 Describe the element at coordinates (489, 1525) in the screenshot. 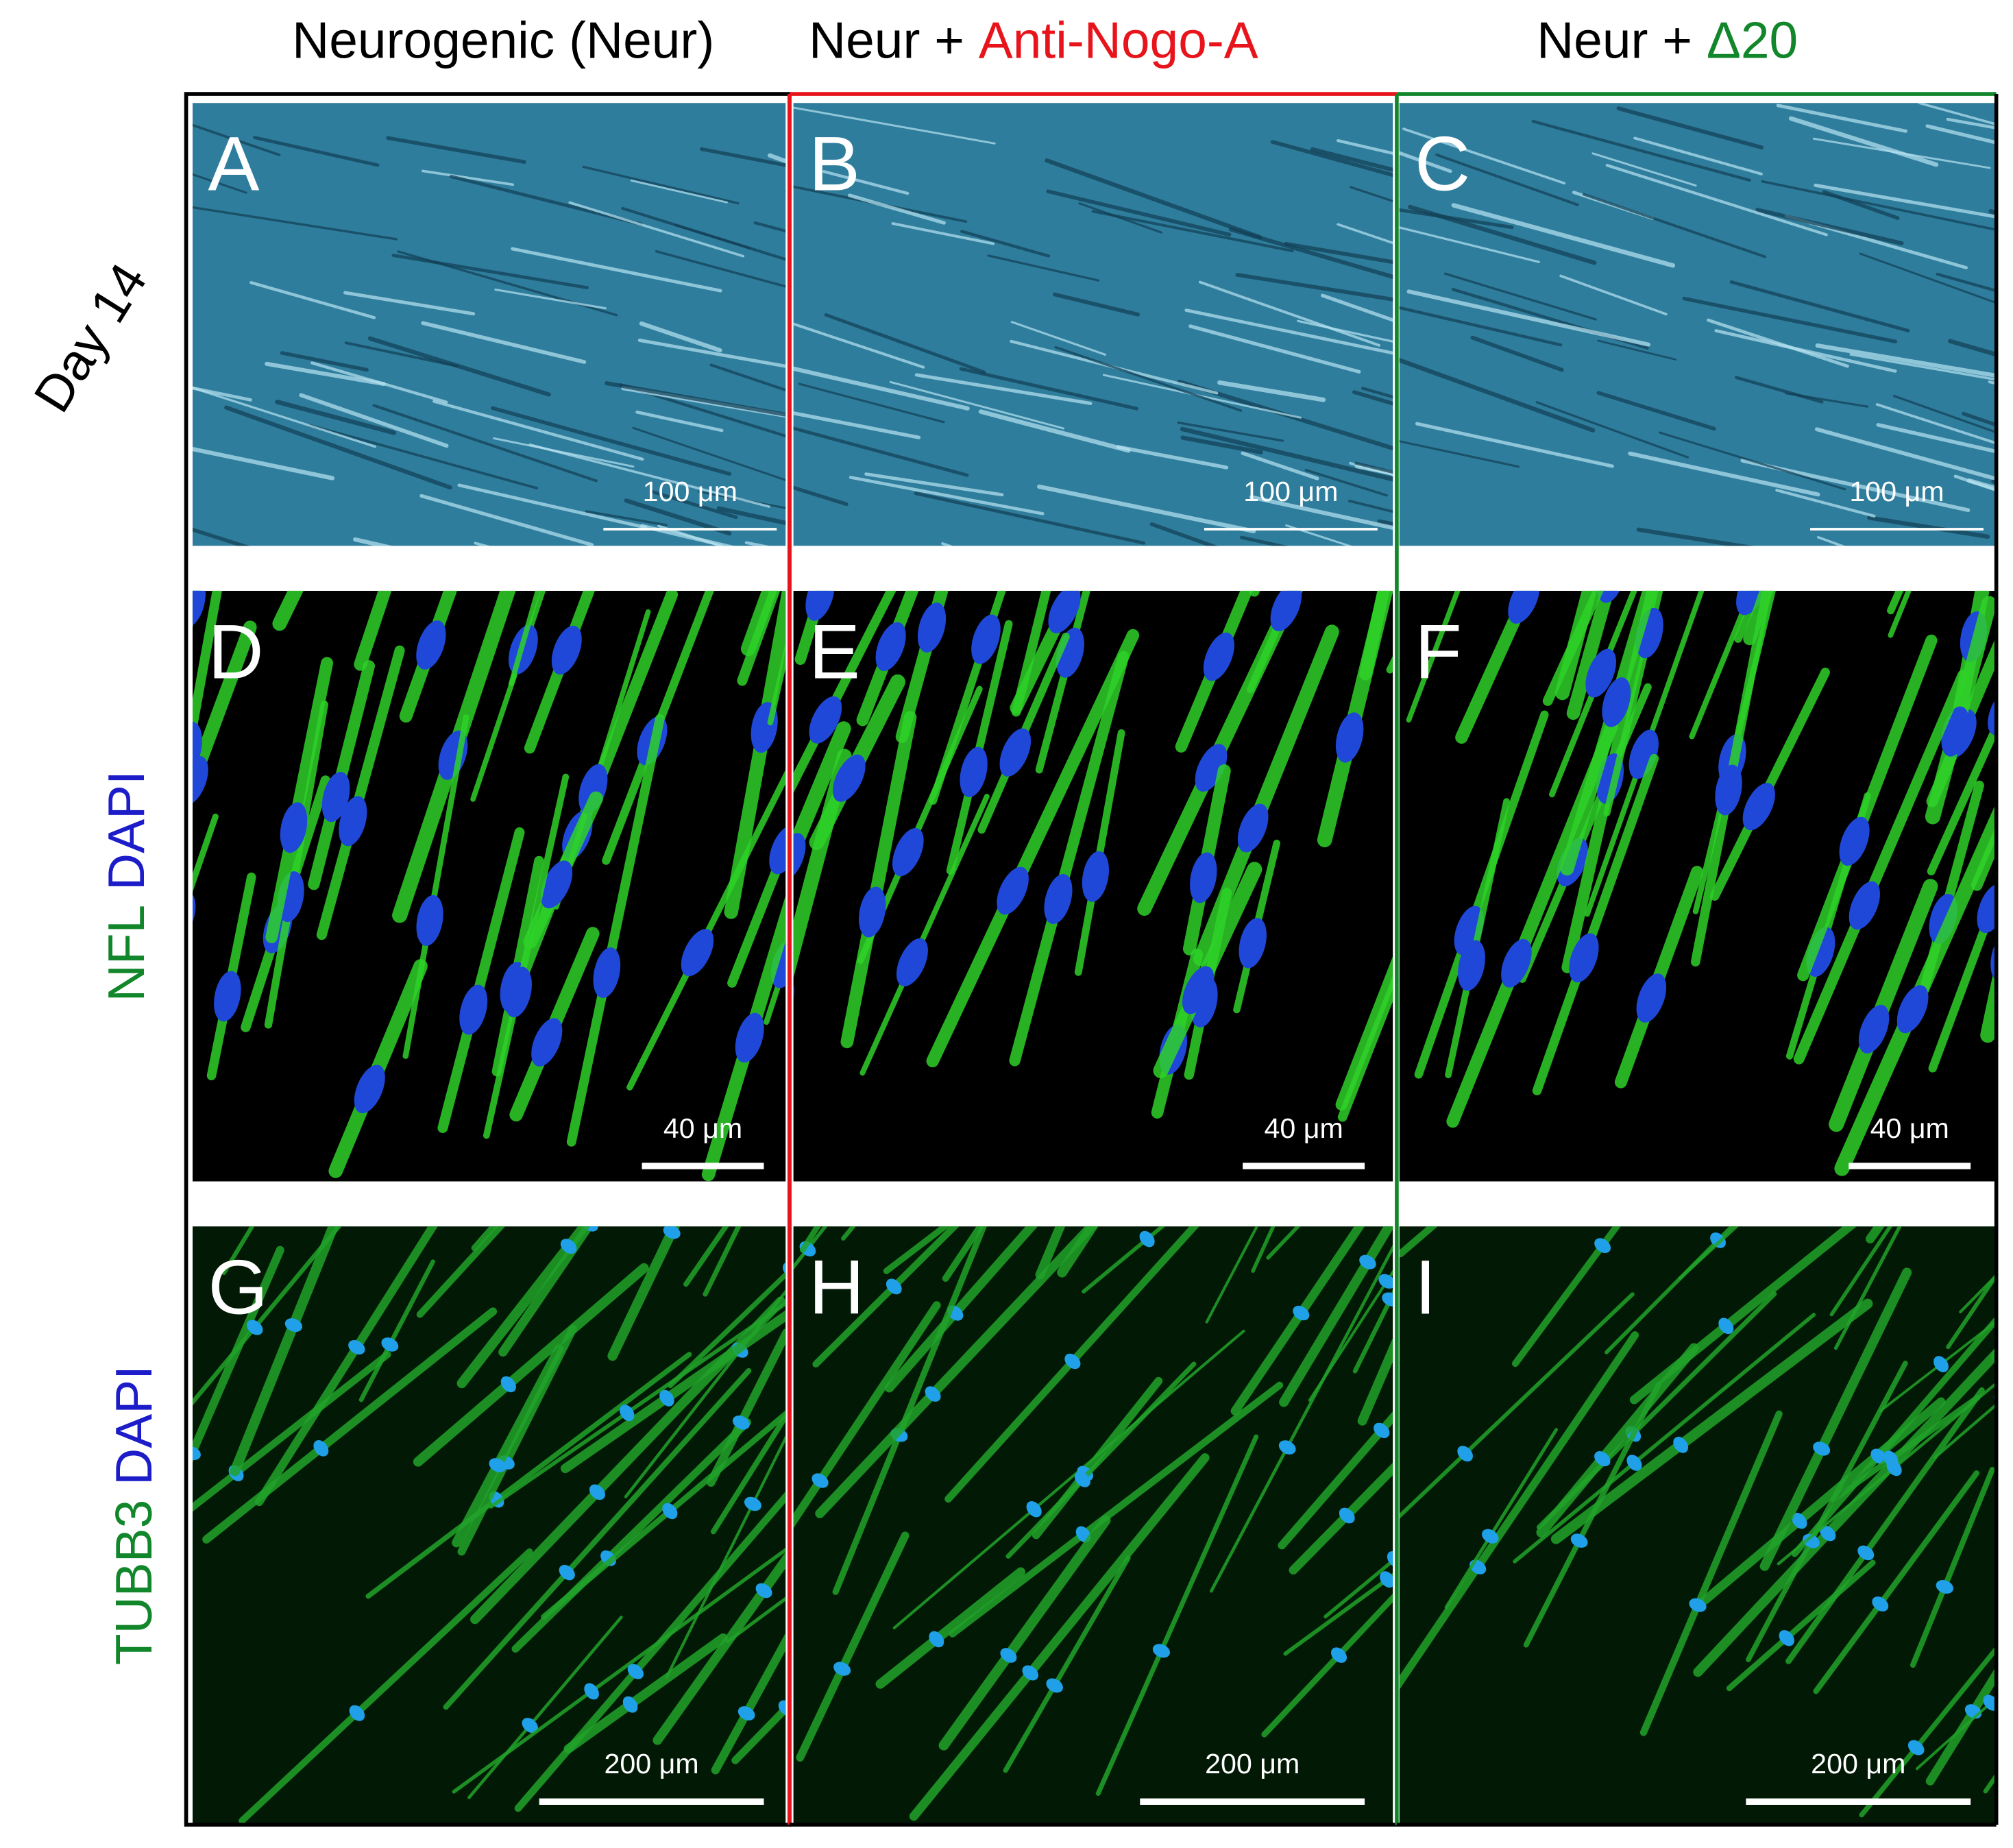

I see `panel` at that location.